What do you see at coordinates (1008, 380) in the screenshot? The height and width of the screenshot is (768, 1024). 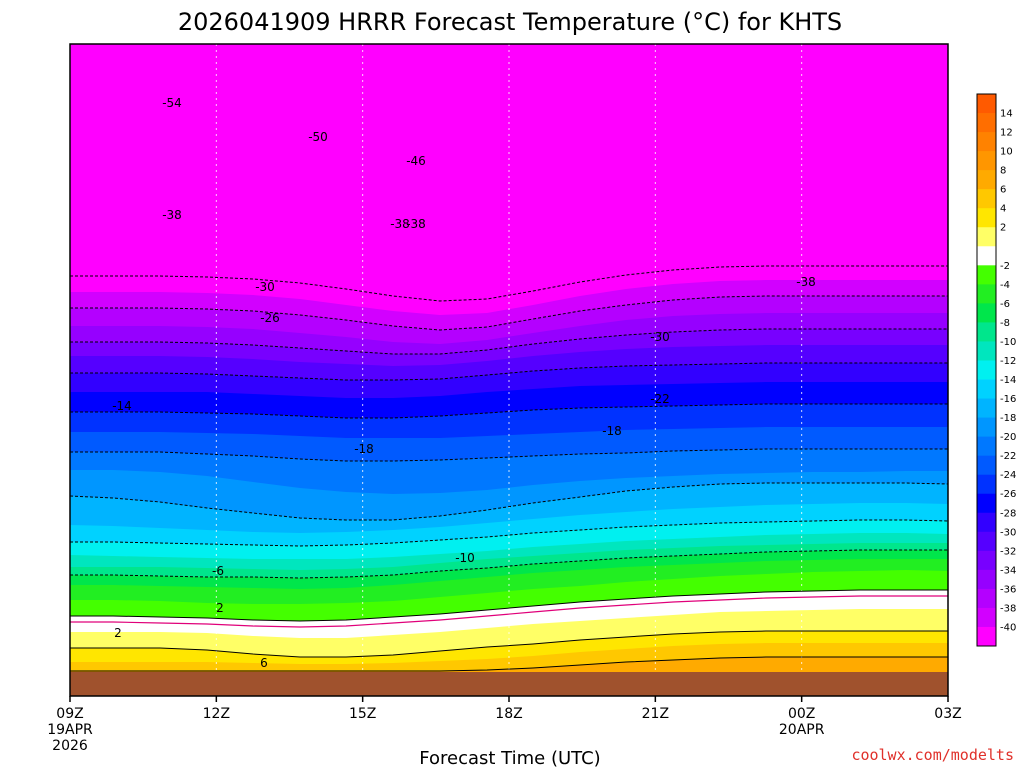 I see `colorbar-label: -14` at bounding box center [1008, 380].